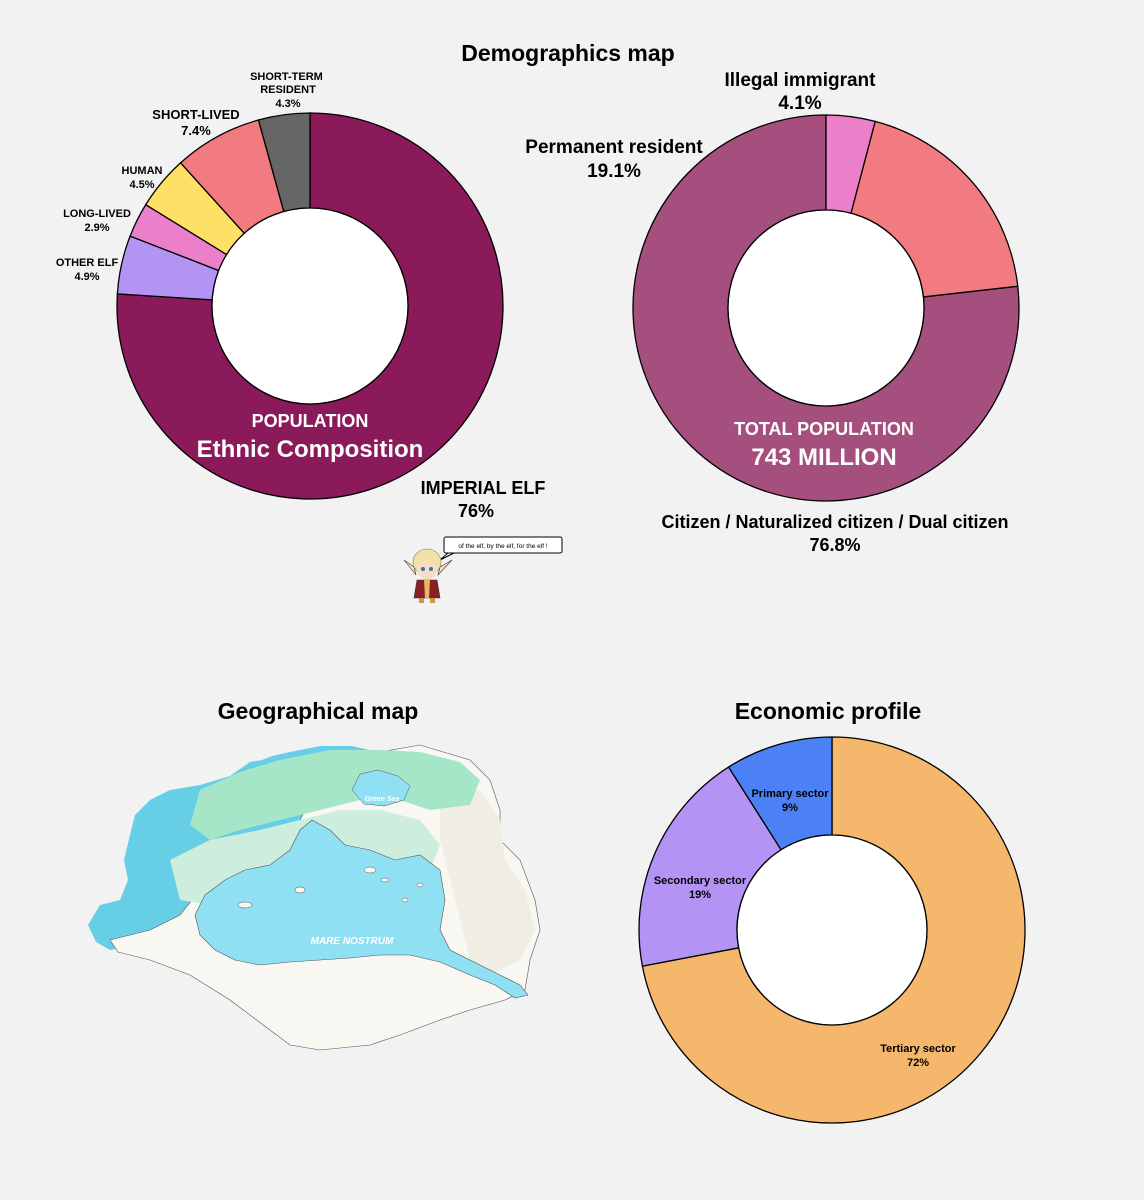 The height and width of the screenshot is (1200, 1144). I want to click on geographical-map: Green Sea MARE NOSTRUM, so click(314, 897).